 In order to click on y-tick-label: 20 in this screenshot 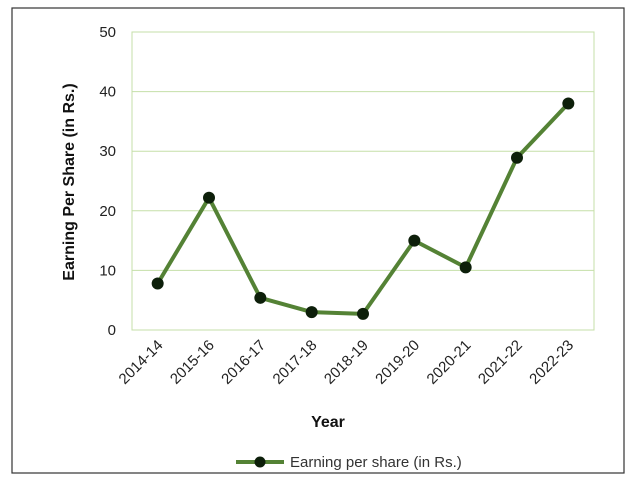, I will do `click(107, 211)`.